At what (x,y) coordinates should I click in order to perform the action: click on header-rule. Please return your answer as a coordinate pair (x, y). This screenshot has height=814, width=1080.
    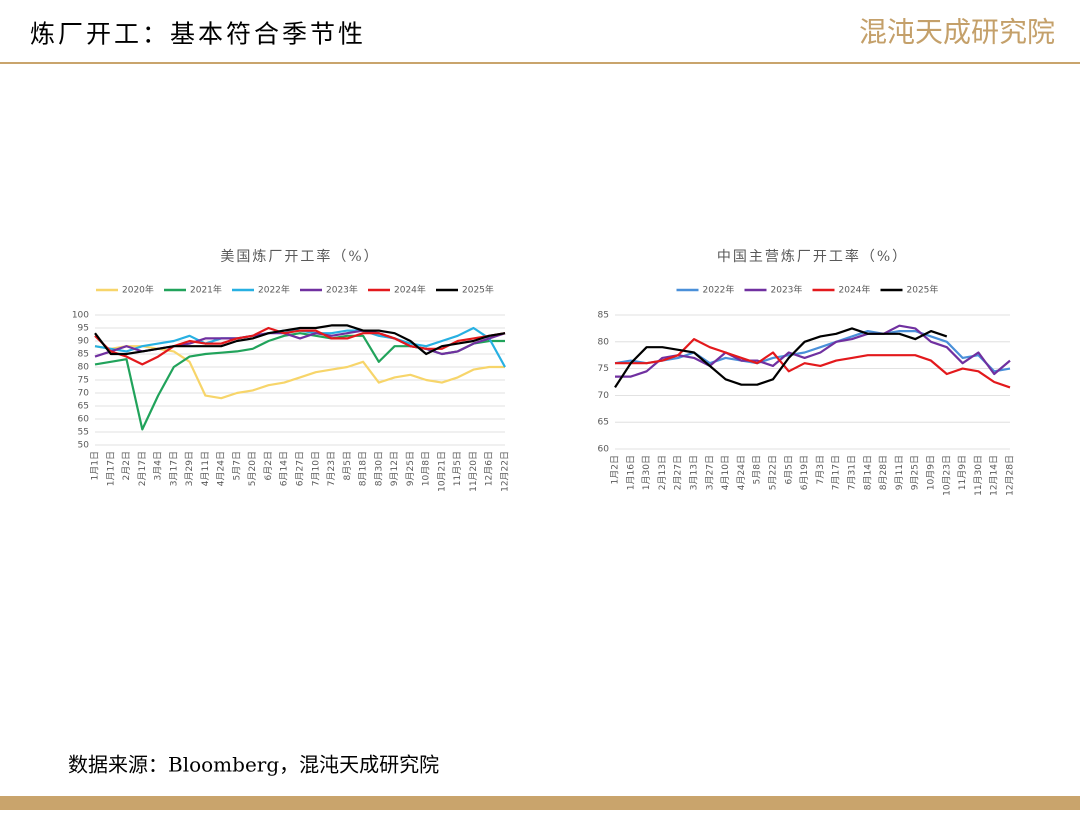
    Looking at the image, I should click on (540, 63).